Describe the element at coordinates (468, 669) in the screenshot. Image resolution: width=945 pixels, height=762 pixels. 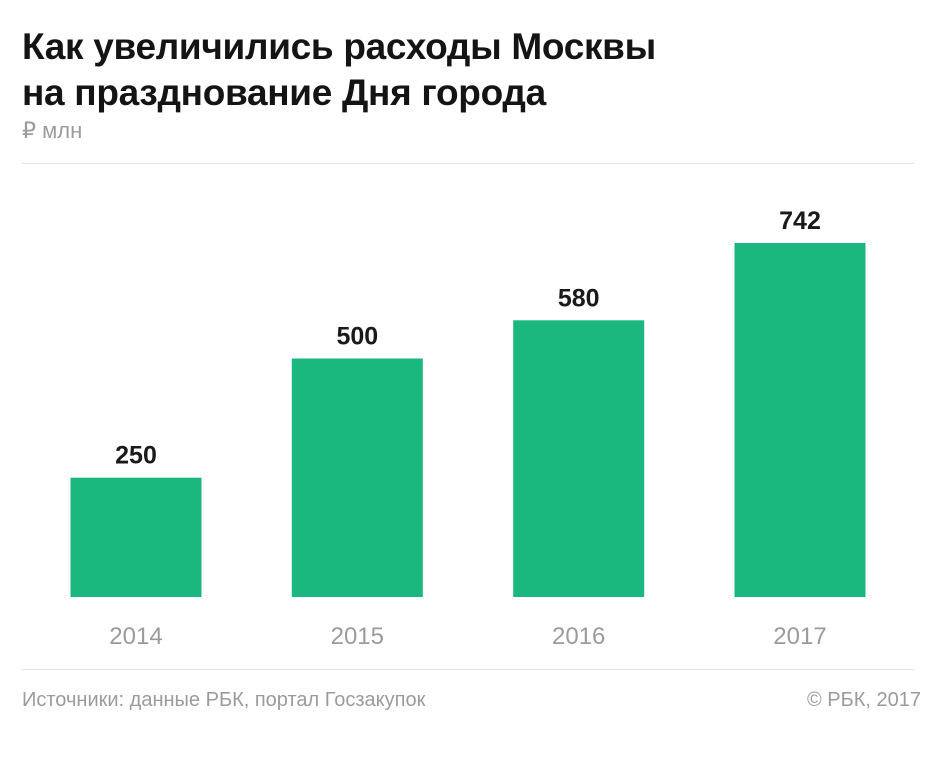
I see `bottom-divider` at that location.